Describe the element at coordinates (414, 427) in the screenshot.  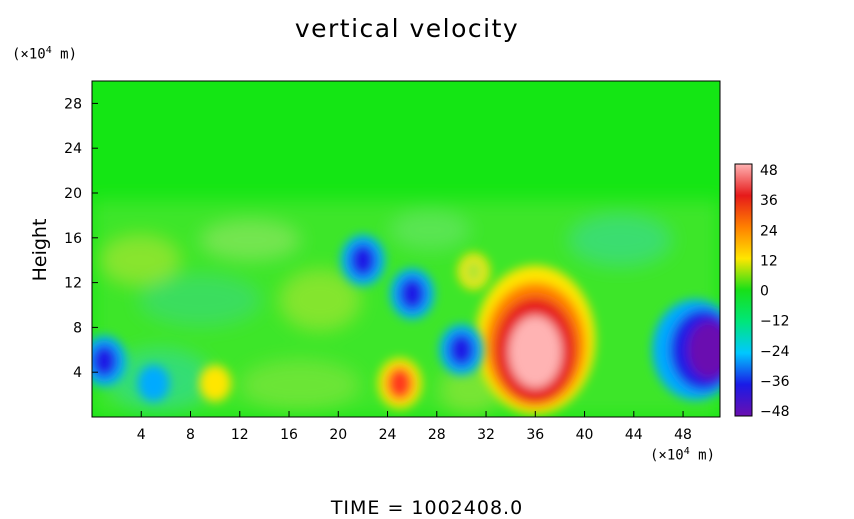
I see `x-axis: 4 8 12 16 20 24 28 32 36 40 44 48` at that location.